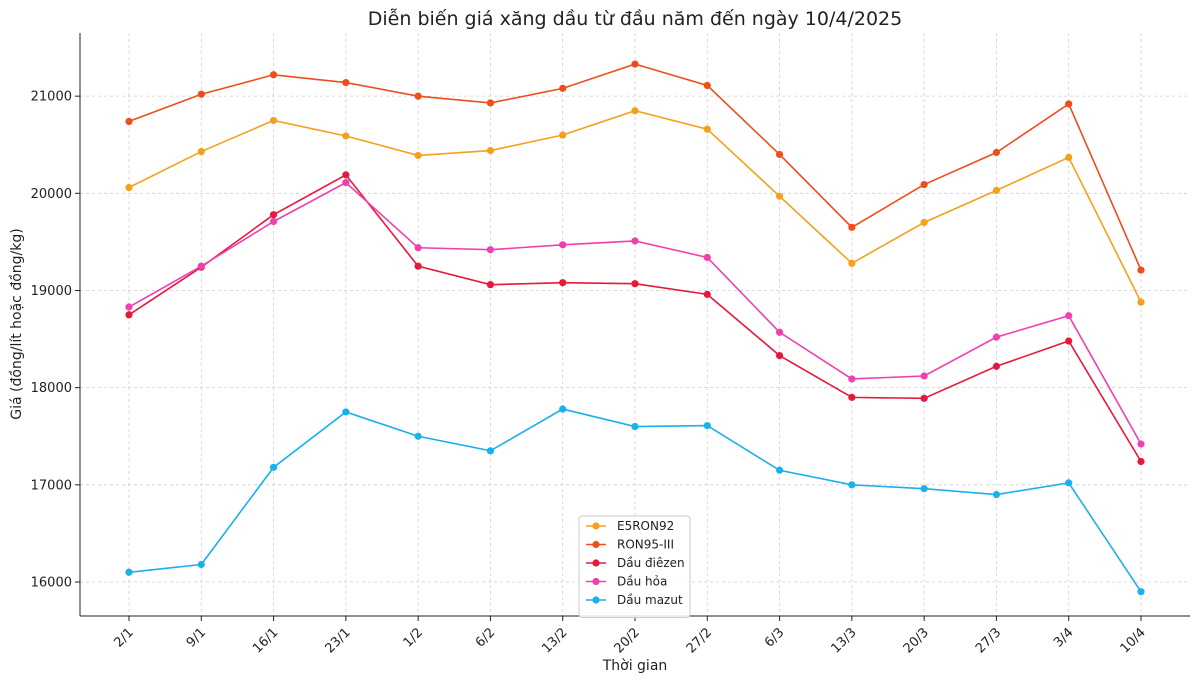  What do you see at coordinates (650, 600) in the screenshot?
I see `legend-label: Dầu mazut` at bounding box center [650, 600].